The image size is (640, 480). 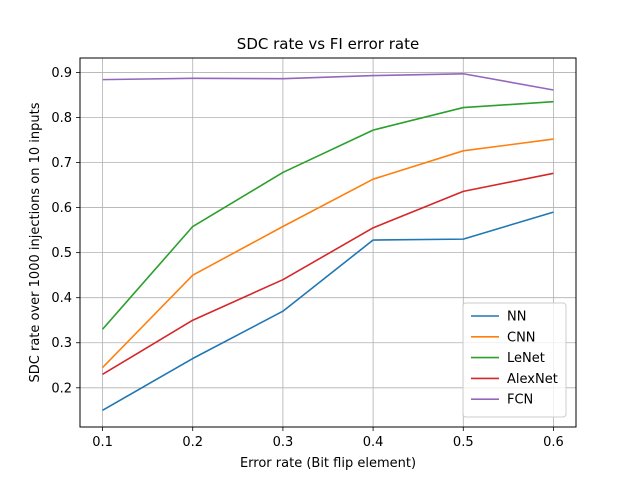 What do you see at coordinates (61, 208) in the screenshot?
I see `y-tick-label: 0.6` at bounding box center [61, 208].